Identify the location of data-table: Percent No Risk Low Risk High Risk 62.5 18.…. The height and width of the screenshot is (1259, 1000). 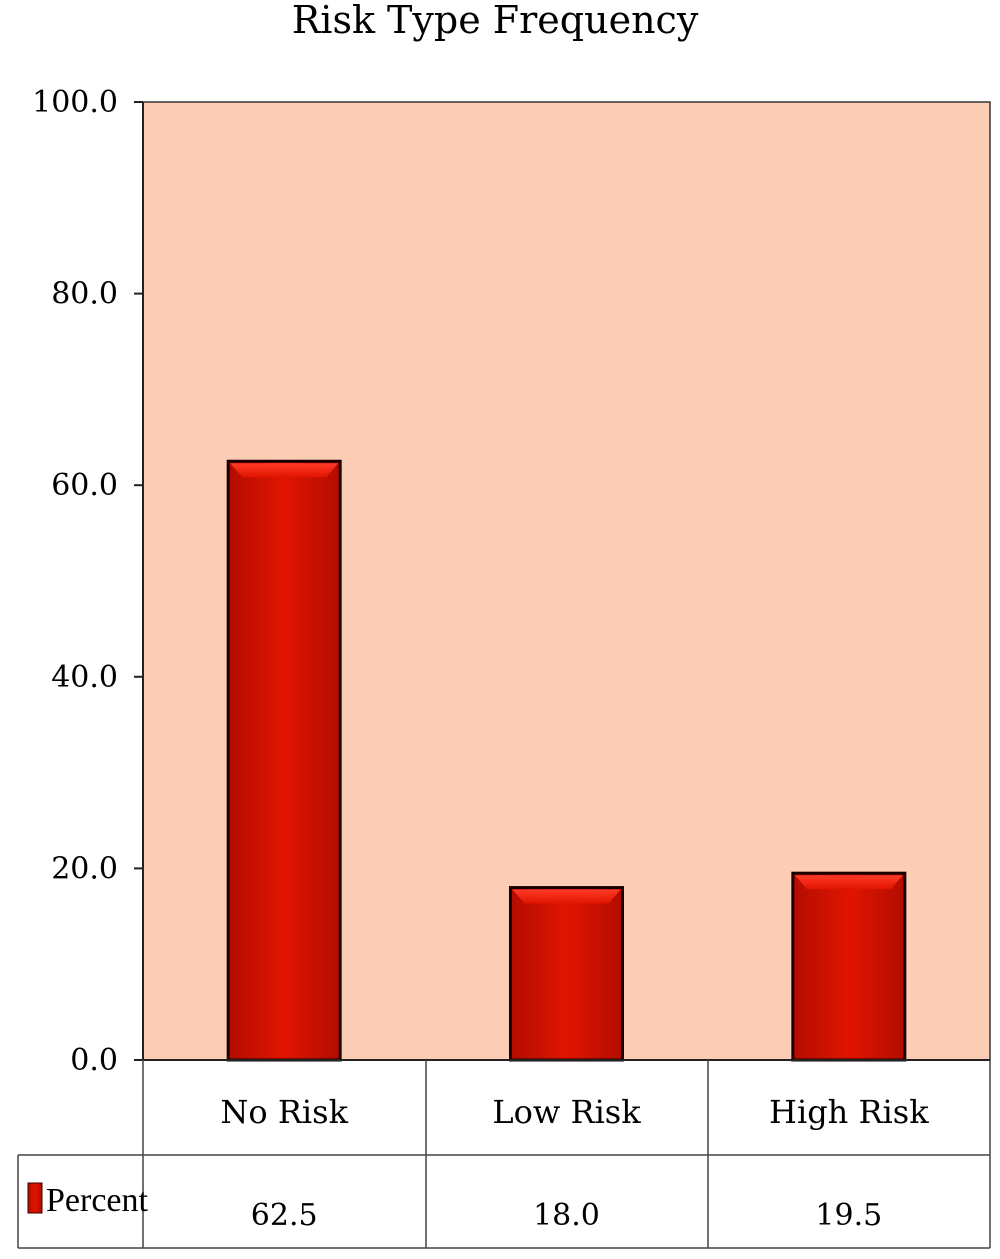
(504, 1154).